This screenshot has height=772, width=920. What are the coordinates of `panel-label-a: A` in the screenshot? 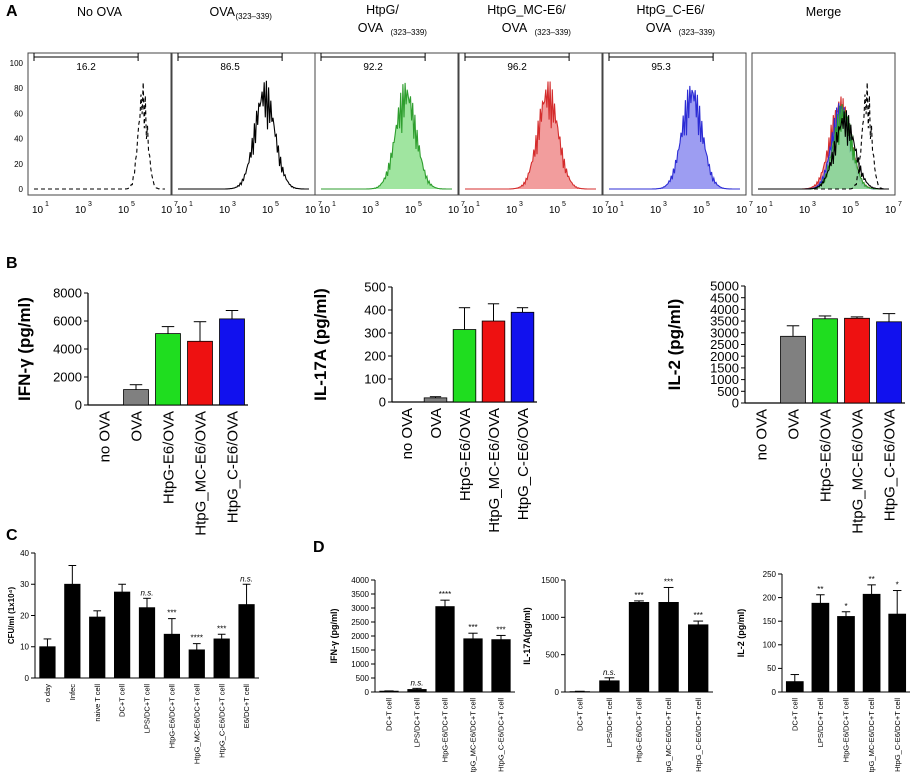 It's located at (12, 11).